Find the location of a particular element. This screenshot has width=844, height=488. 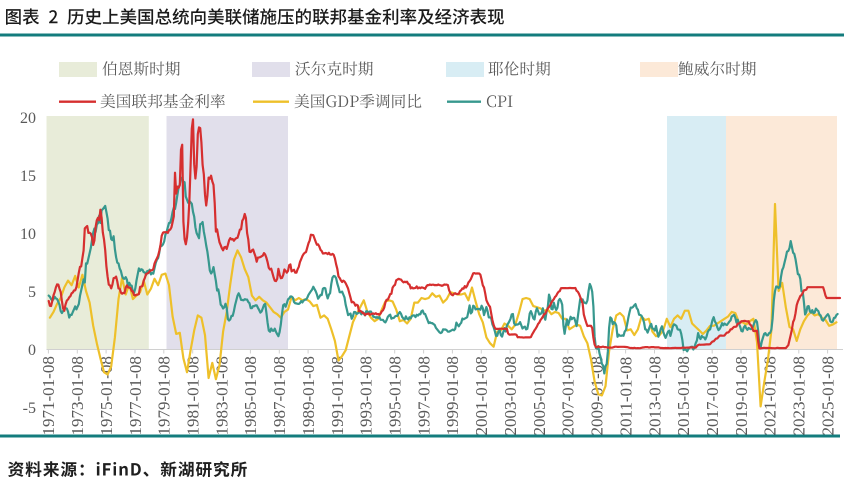

svg-text: 1975-01-08 is located at coordinates (106, 395).